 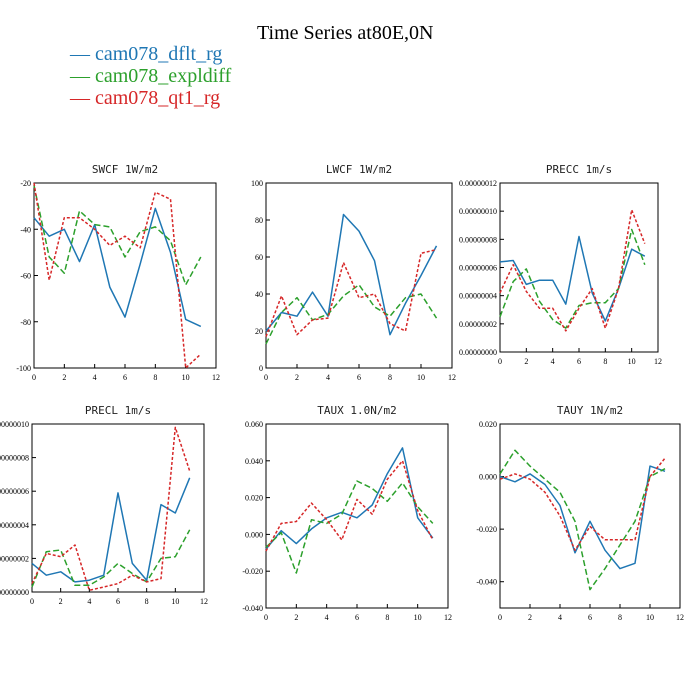 What do you see at coordinates (452, 377) in the screenshot?
I see `chart-1-xtick-label: 12` at bounding box center [452, 377].